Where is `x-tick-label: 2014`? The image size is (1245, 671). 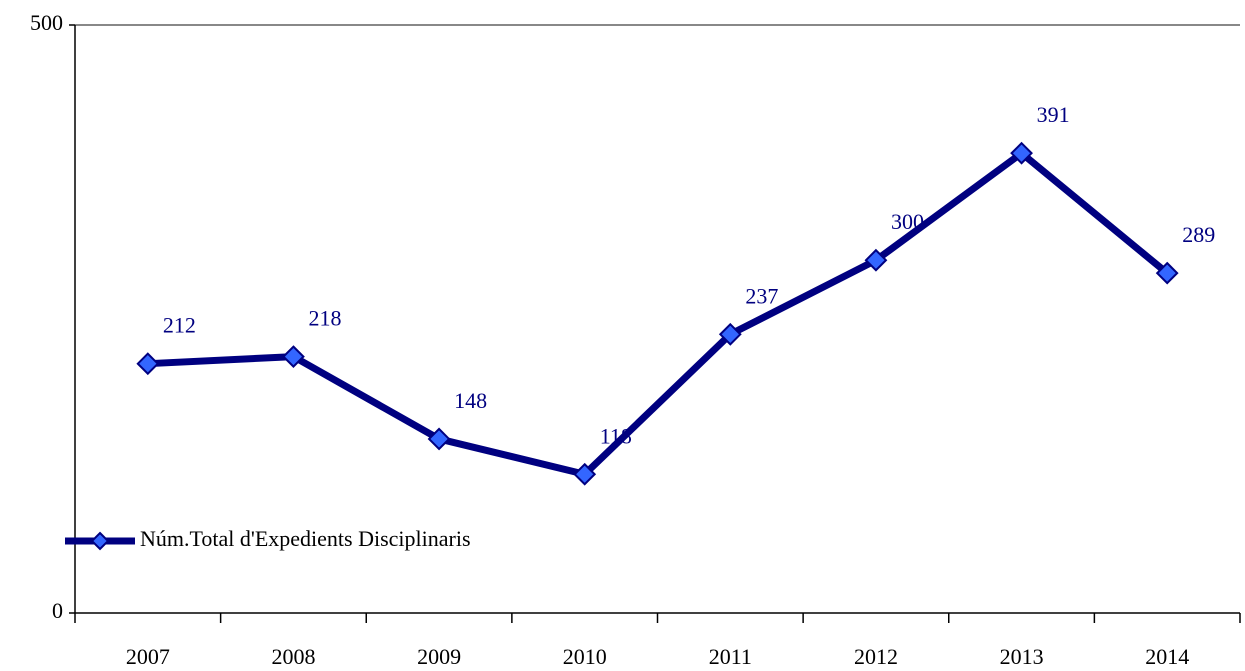 x-tick-label: 2014 is located at coordinates (1167, 656).